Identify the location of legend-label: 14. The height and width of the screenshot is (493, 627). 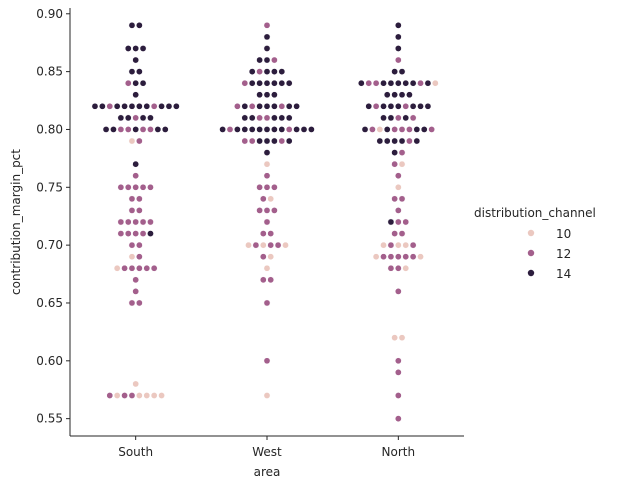
(563, 274).